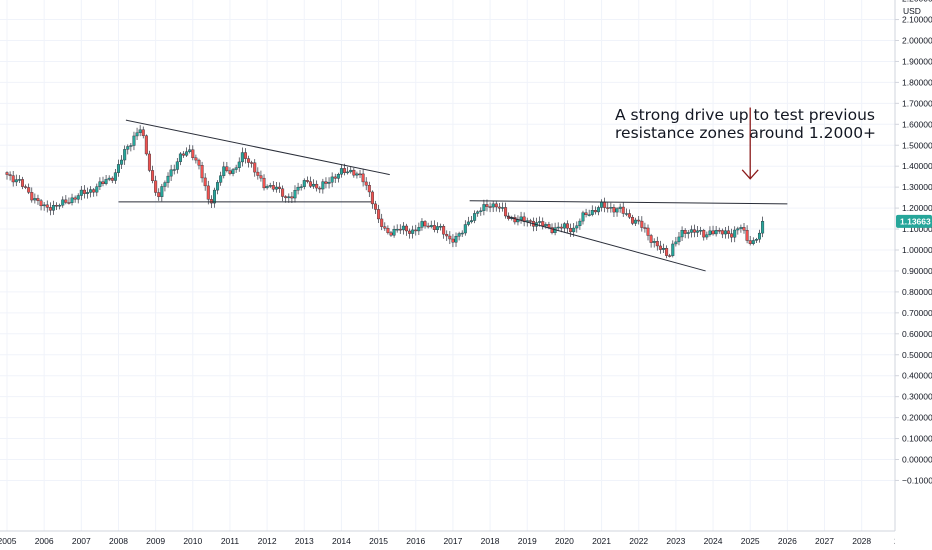 The height and width of the screenshot is (550, 932). I want to click on annotation-arrow, so click(750, 143).